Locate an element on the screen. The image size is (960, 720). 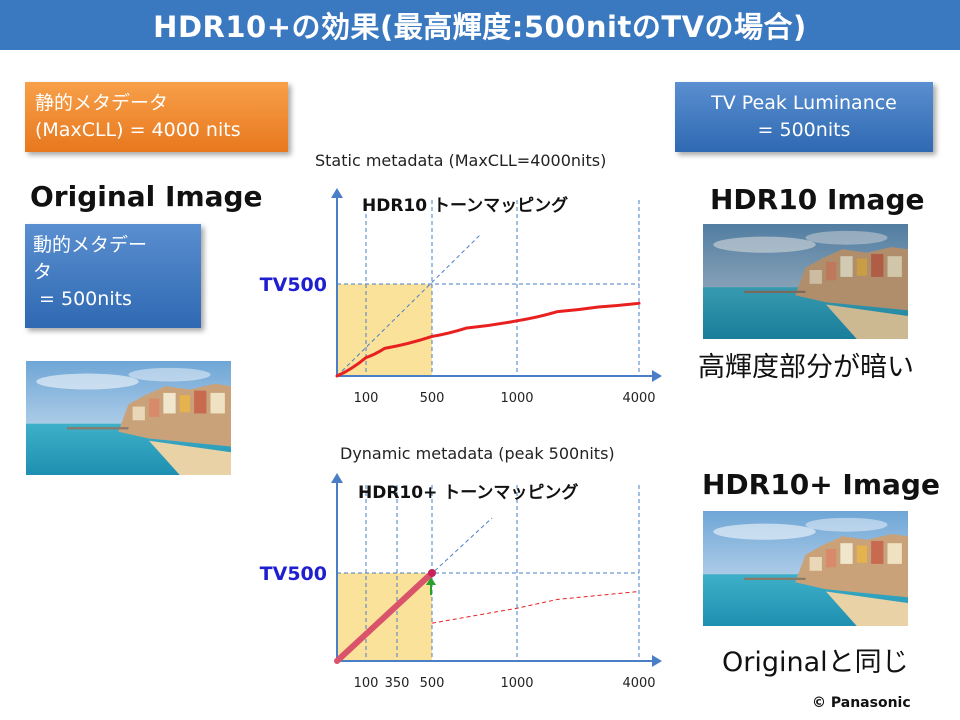
improvement-arrow-head is located at coordinates (431, 581).